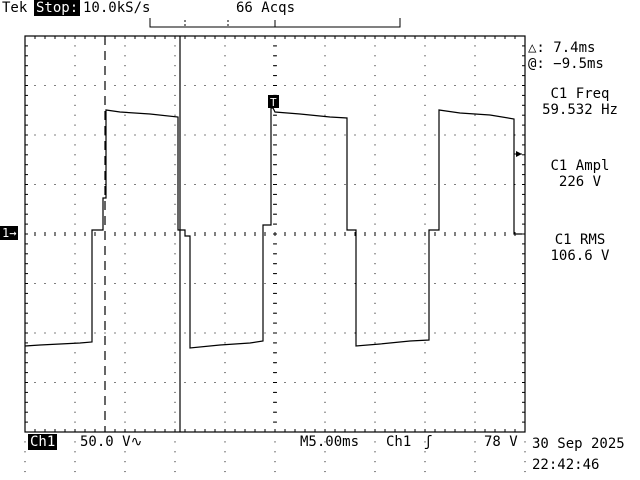 This screenshot has width=640, height=480. What do you see at coordinates (580, 256) in the screenshot?
I see `measurement-3-value: 106.6 V` at bounding box center [580, 256].